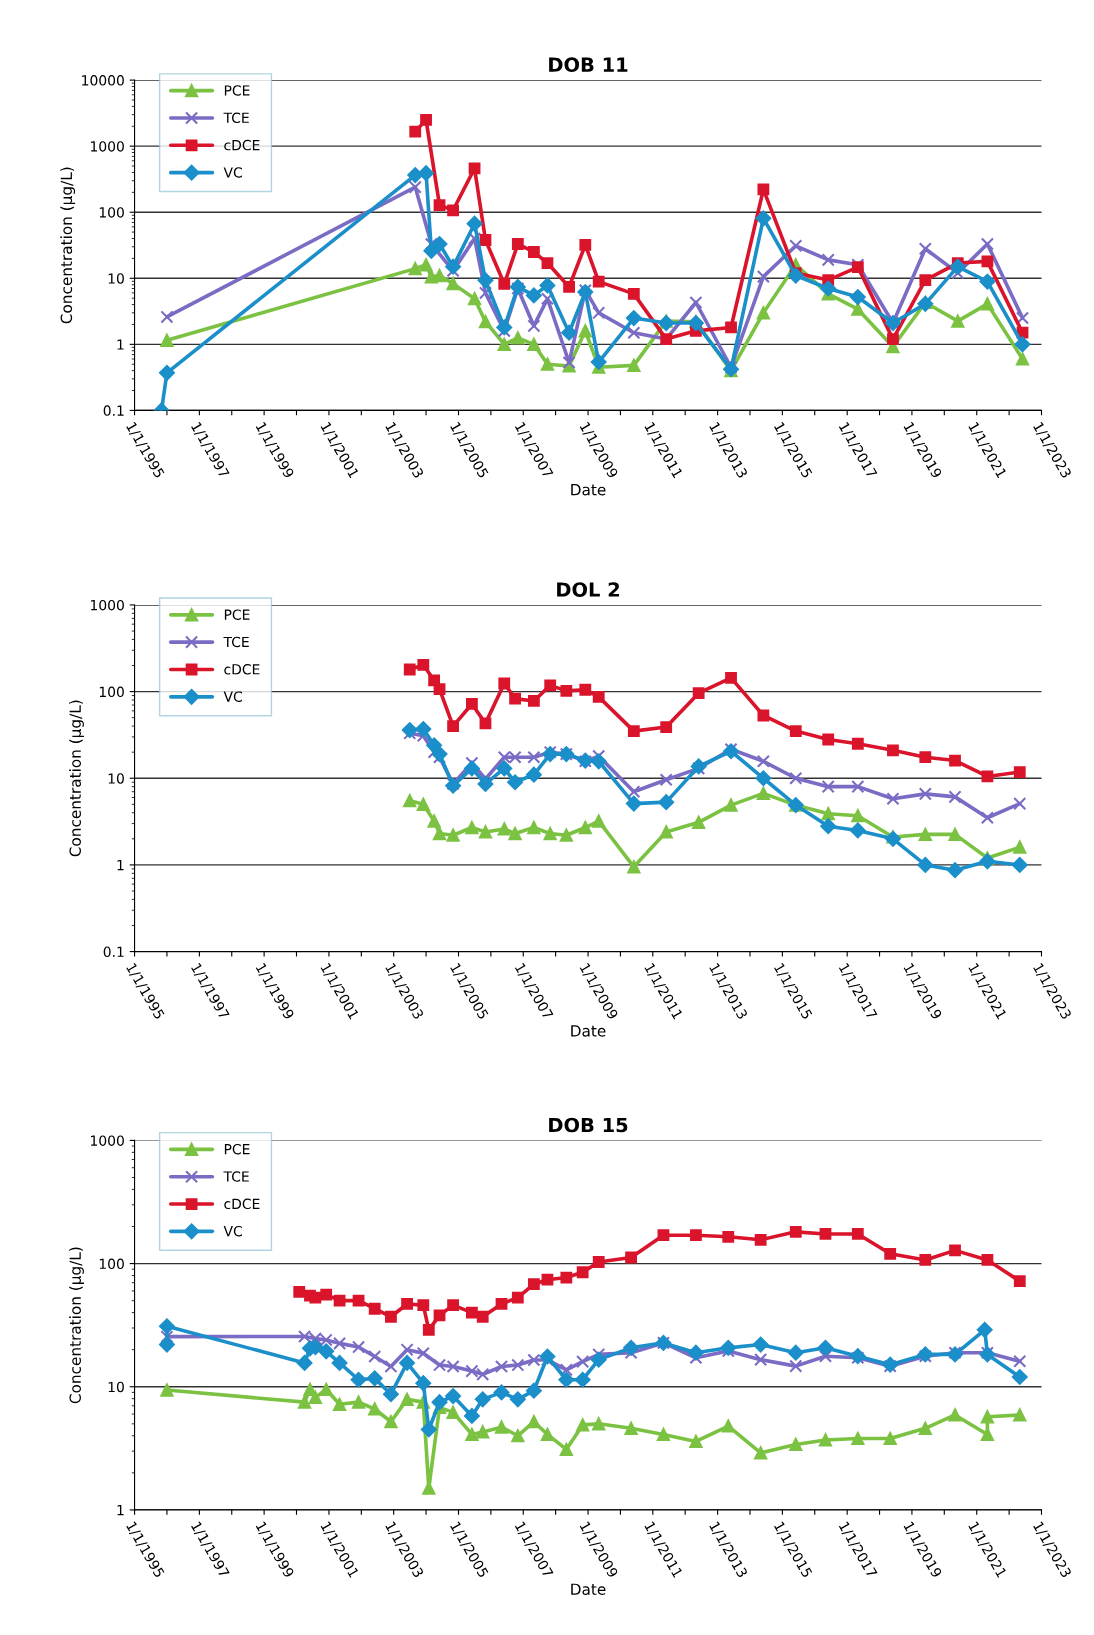 The image size is (1094, 1635). I want to click on y-tick-label: 10000, so click(103, 80).